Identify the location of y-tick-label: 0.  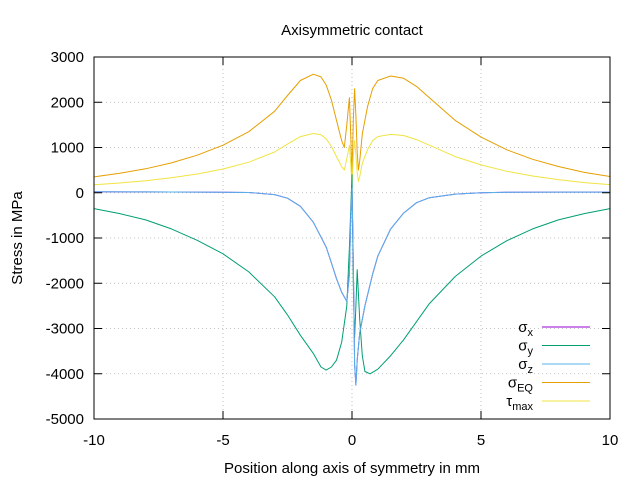
(80, 193).